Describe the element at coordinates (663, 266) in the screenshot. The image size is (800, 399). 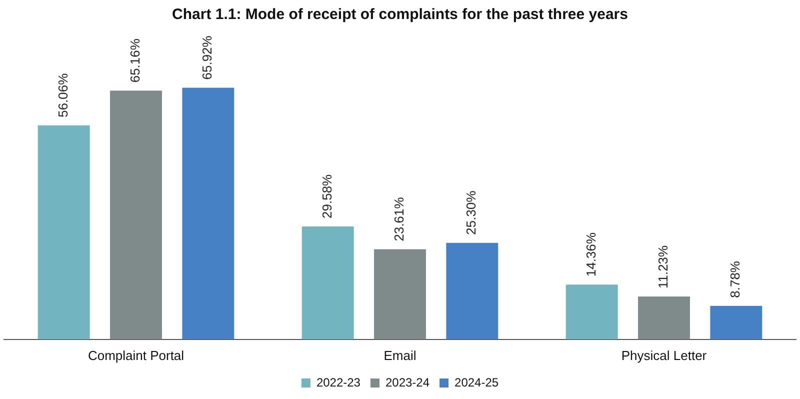
I see `data-label: 11.23%` at that location.